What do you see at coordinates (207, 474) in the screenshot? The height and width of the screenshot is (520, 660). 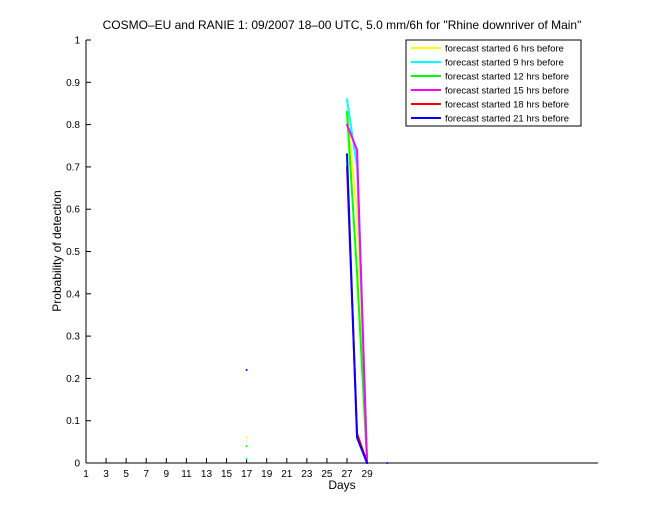 I see `x-tick-label: 13` at bounding box center [207, 474].